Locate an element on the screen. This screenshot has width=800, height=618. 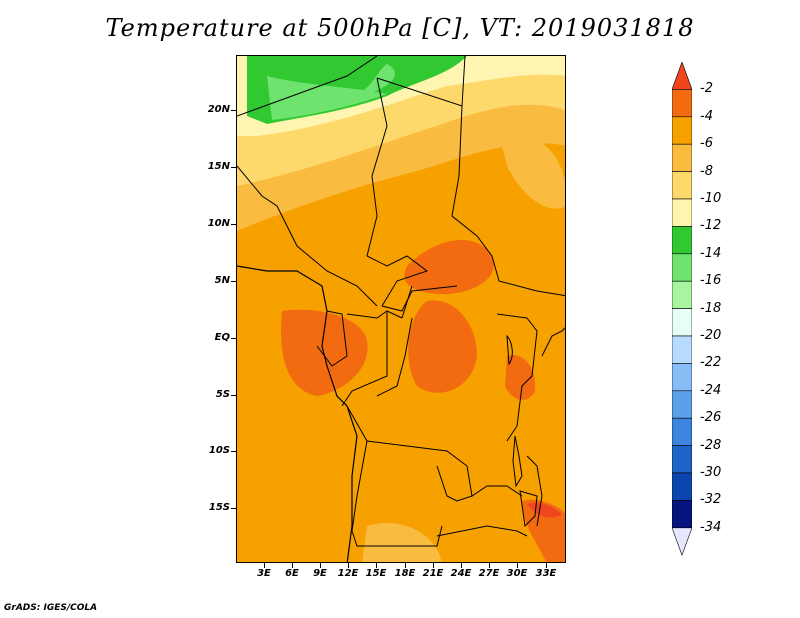
color-bar is located at coordinates (682, 311).